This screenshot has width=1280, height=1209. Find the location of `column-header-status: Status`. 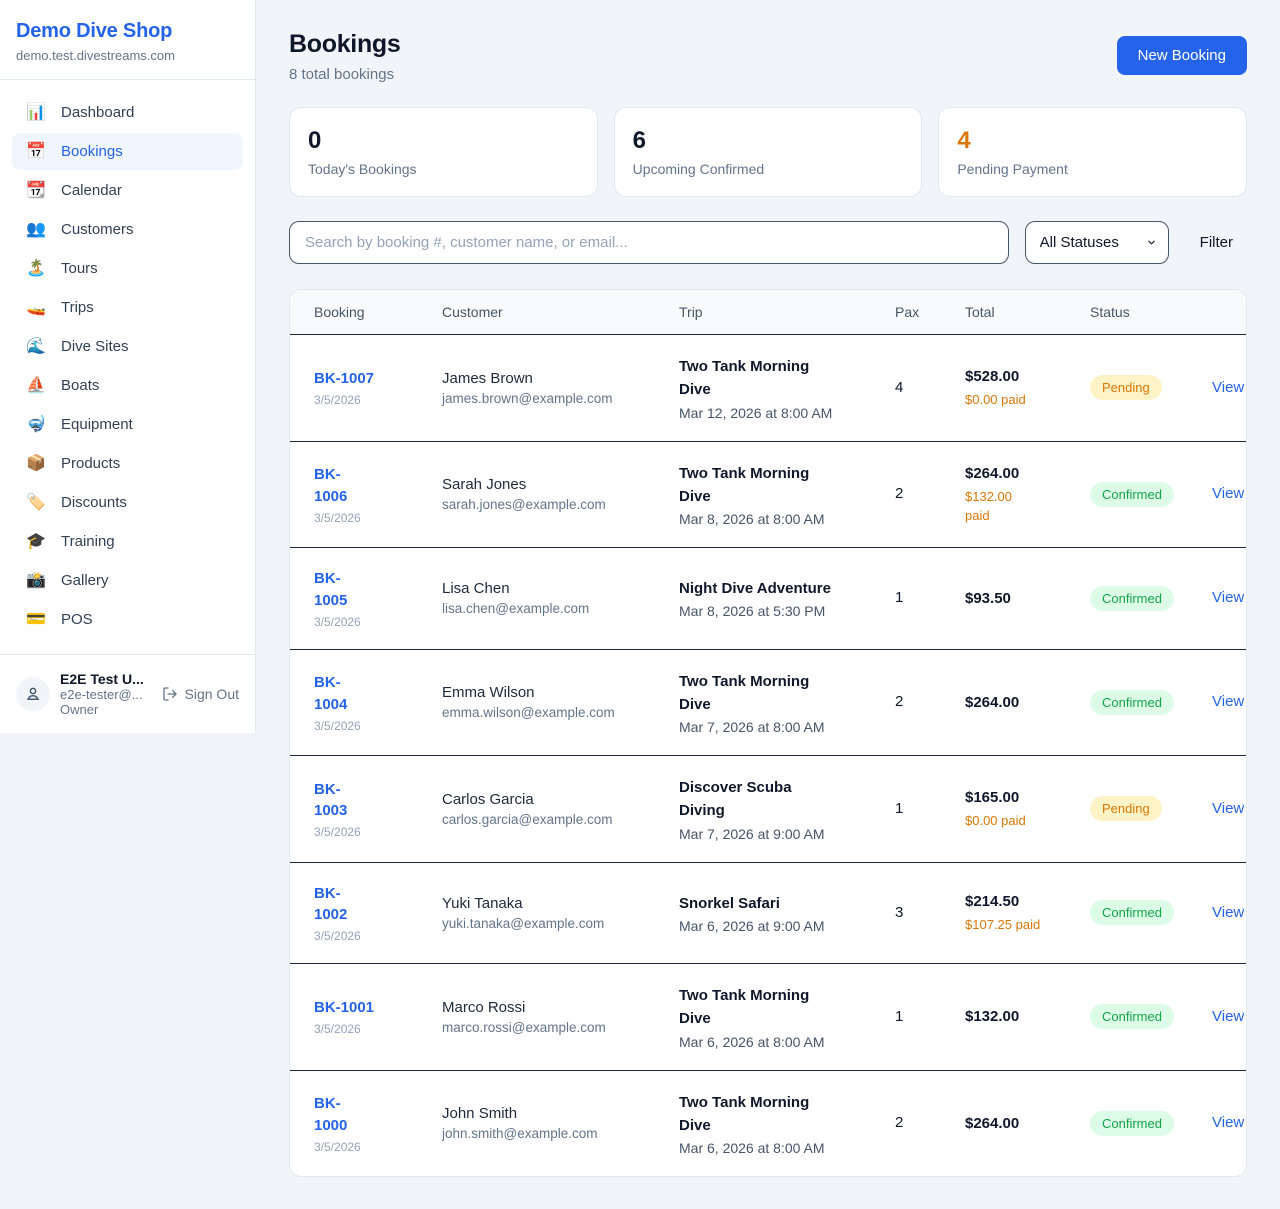

column-header-status: Status is located at coordinates (1135, 312).